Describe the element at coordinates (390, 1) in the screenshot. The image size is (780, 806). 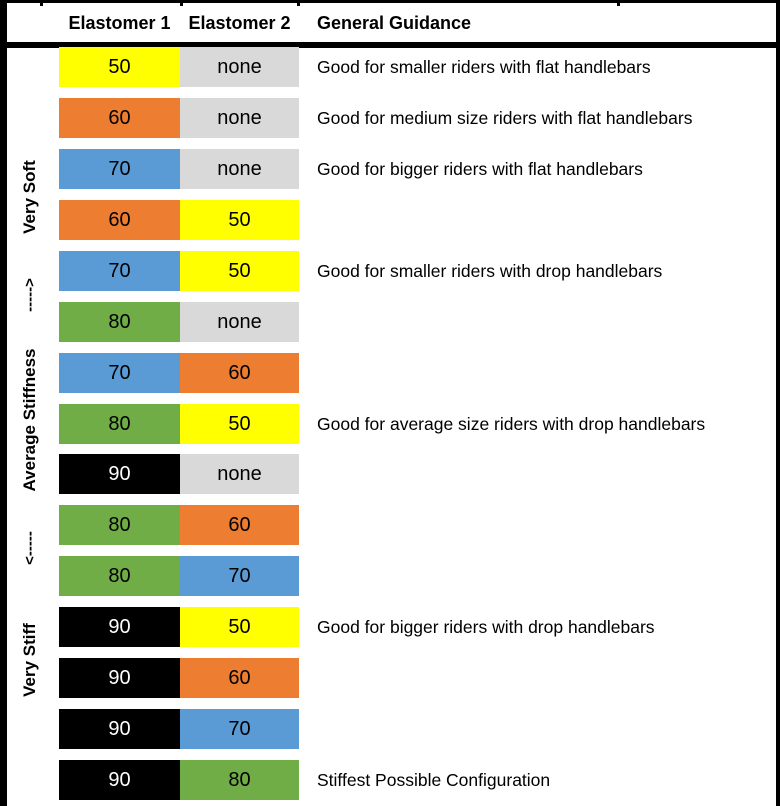
I see `table-top-border` at that location.